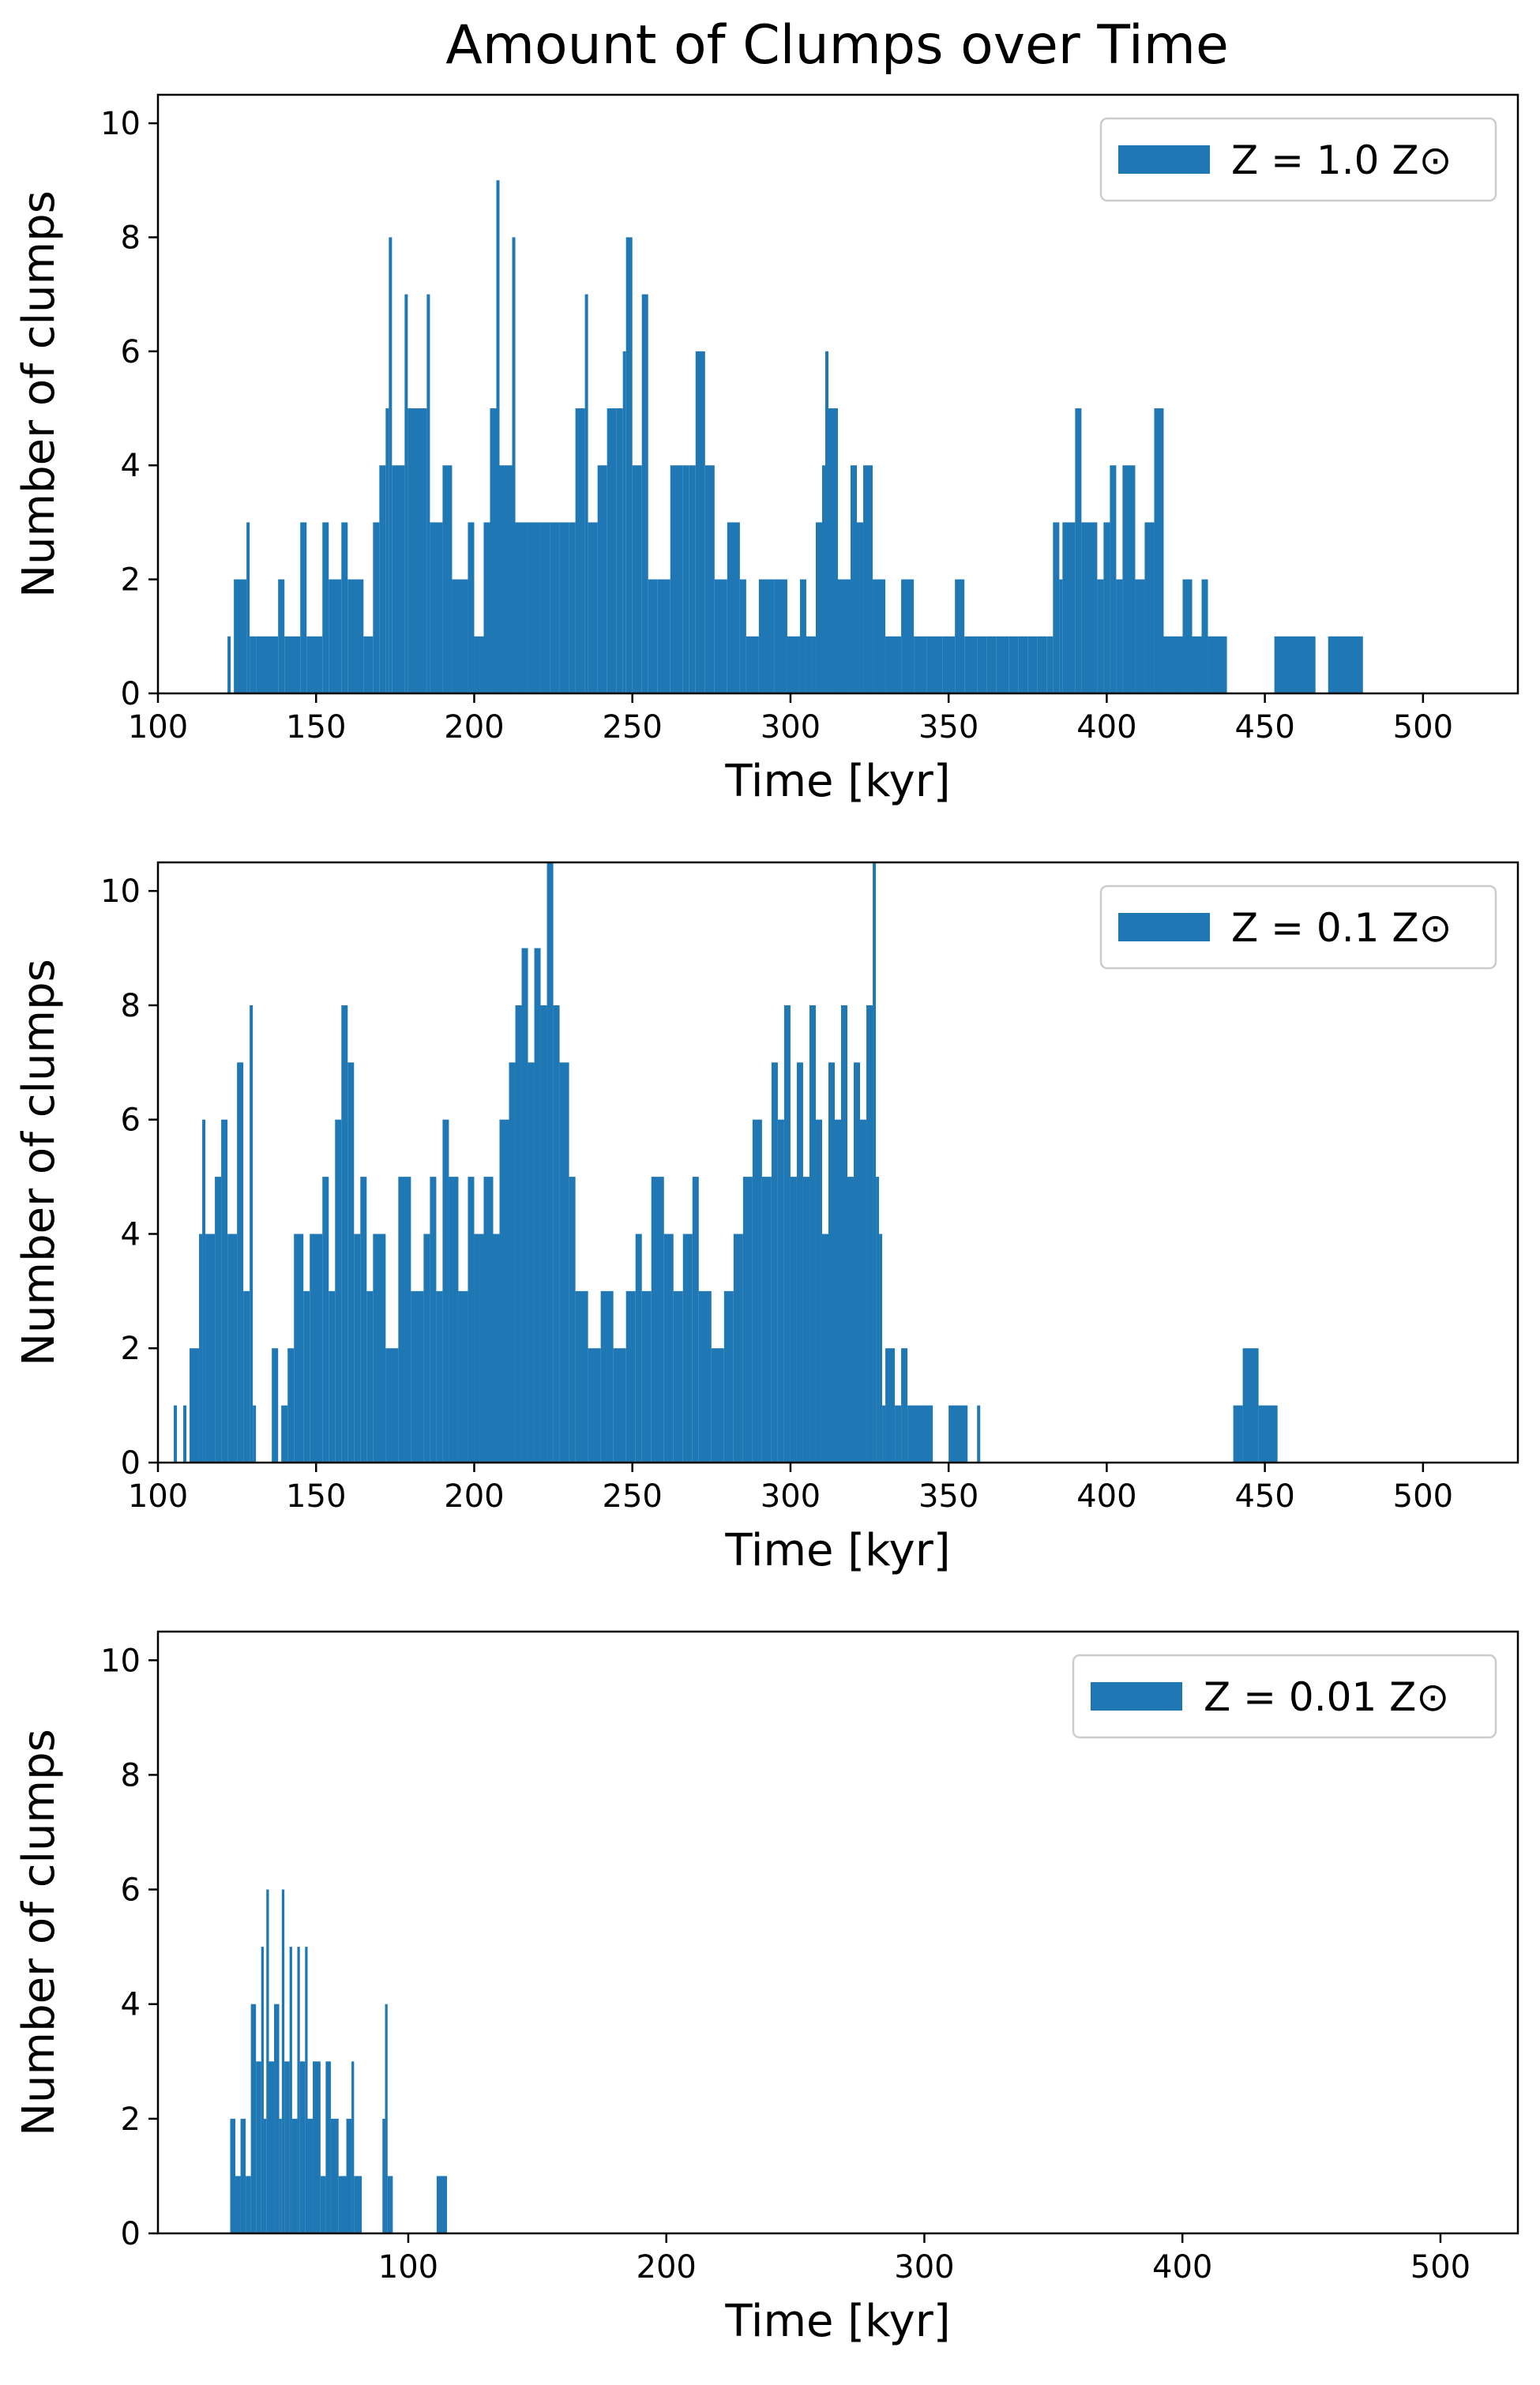  Describe the element at coordinates (474, 1497) in the screenshot. I see `x-tick-label: 200` at that location.